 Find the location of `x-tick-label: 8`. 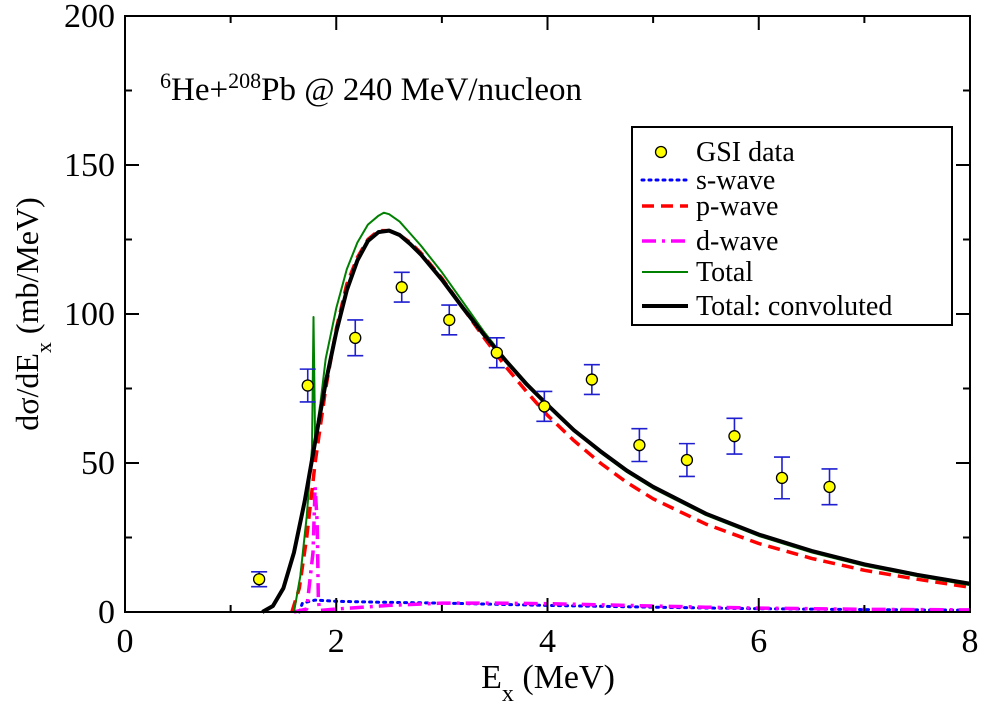

x-tick-label: 8 is located at coordinates (970, 641).